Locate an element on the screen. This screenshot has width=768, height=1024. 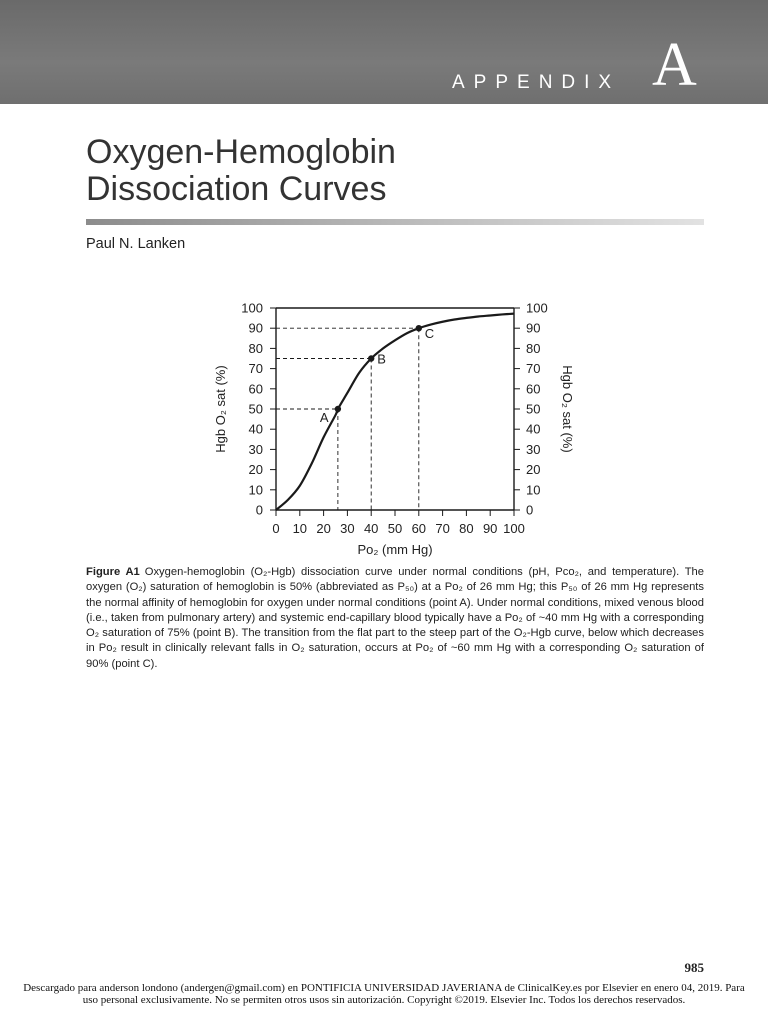
left-y-tick-label: 70 is located at coordinates (256, 368).